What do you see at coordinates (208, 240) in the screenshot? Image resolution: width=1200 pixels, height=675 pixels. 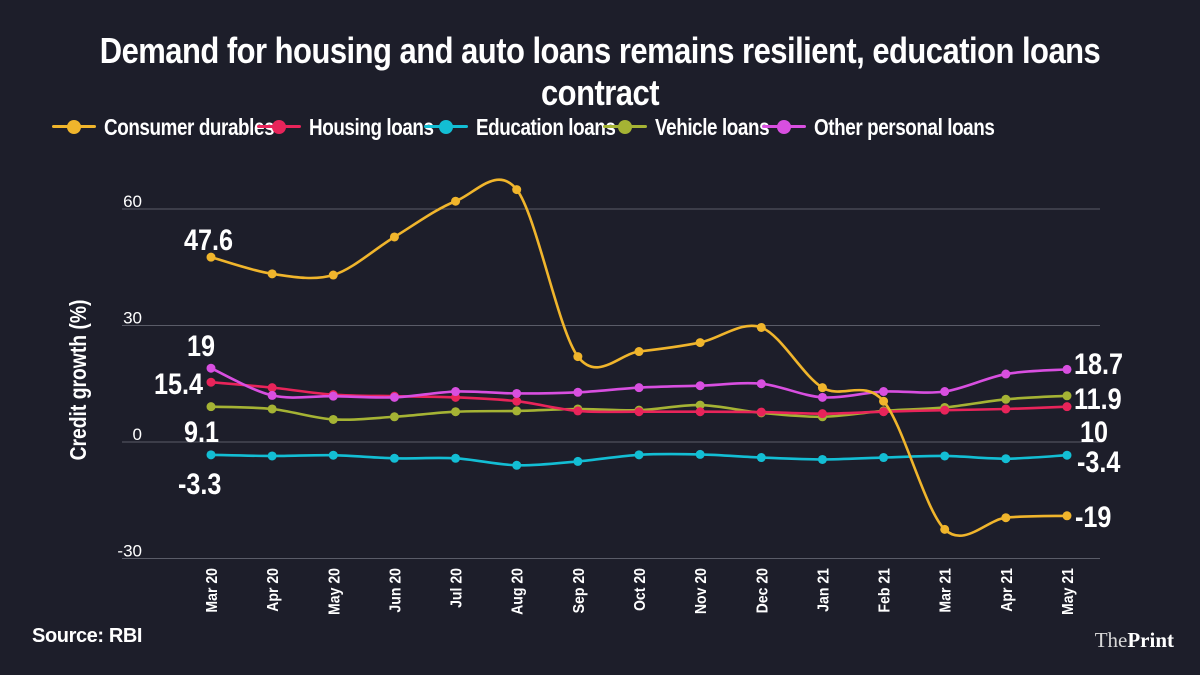 I see `start-label-consumer-durables: 47.6` at bounding box center [208, 240].